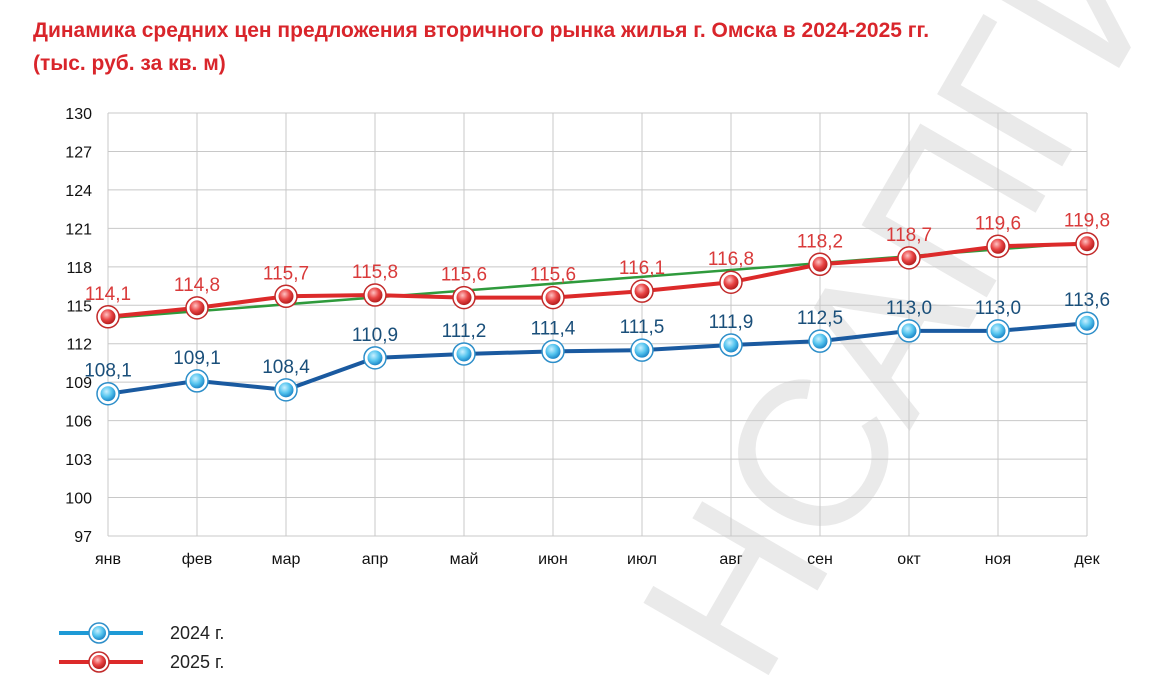 This screenshot has height=695, width=1163. I want to click on x-tick-label: окт, so click(909, 559).